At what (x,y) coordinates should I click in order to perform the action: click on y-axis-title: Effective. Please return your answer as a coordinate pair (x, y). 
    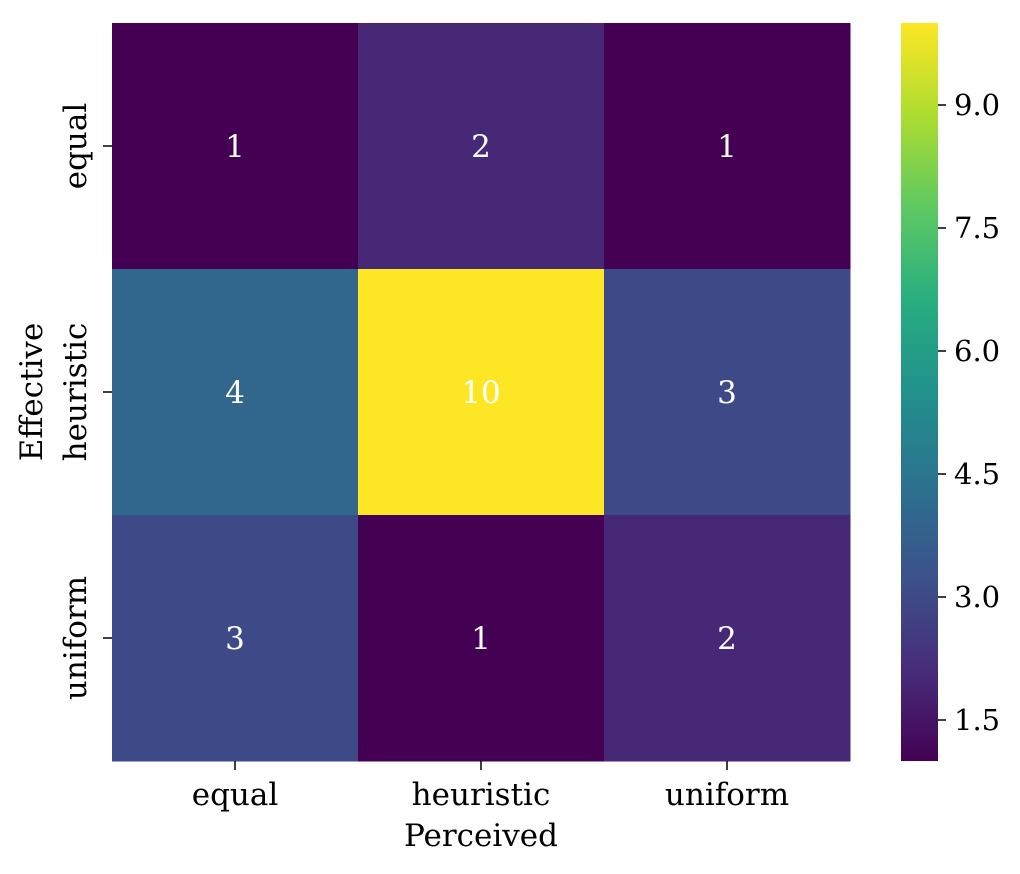
    Looking at the image, I should click on (32, 392).